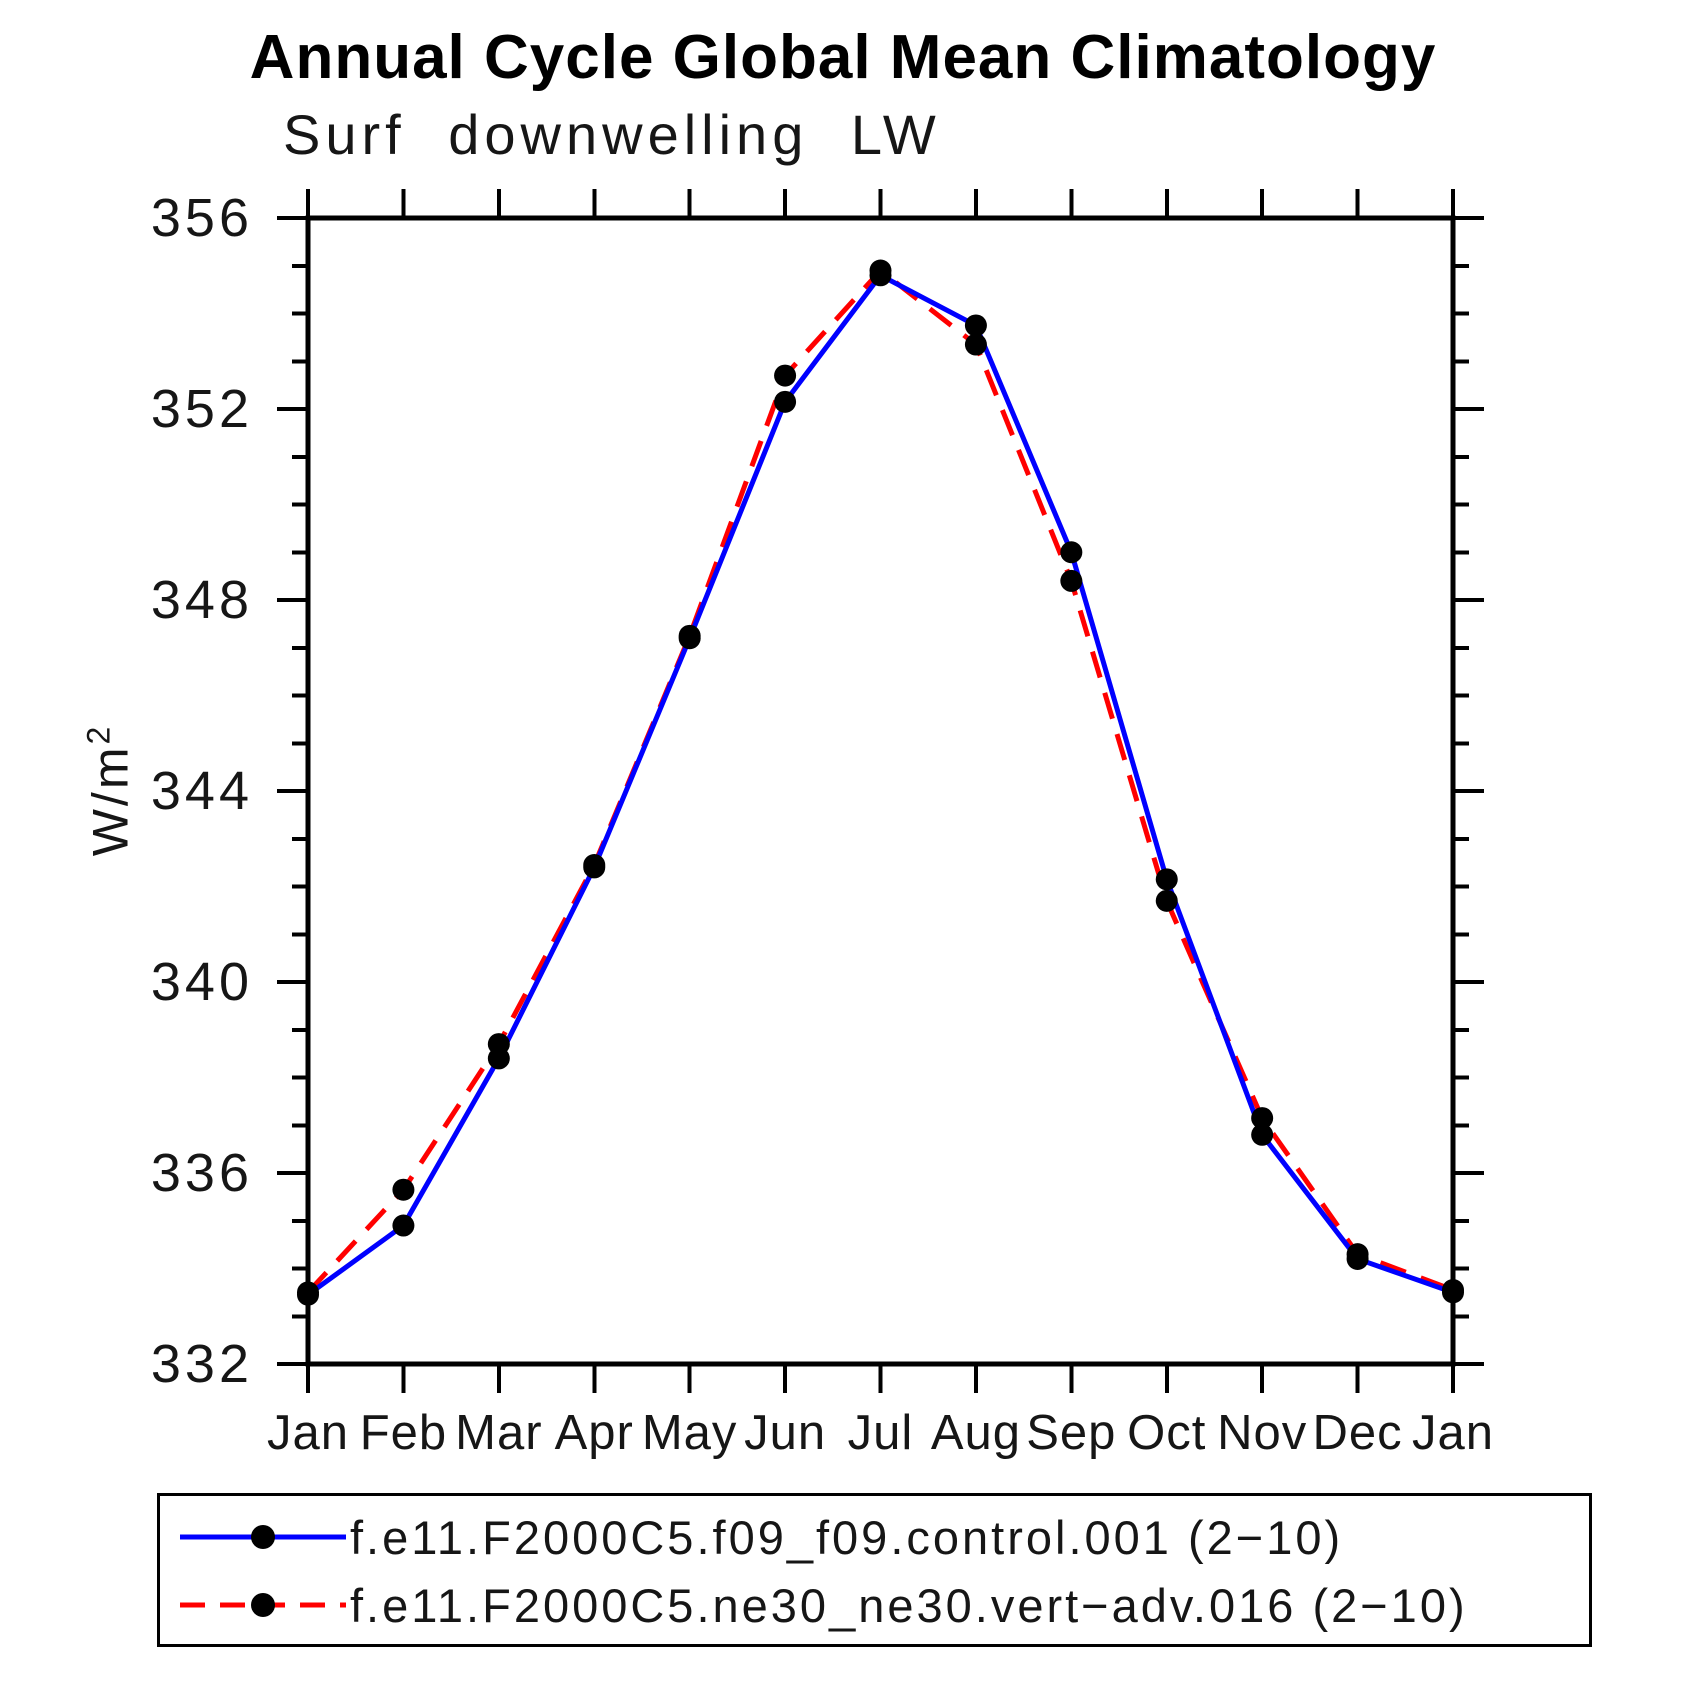  Describe the element at coordinates (612, 134) in the screenshot. I see `chart-subtitle: Surf downwelling LW` at that location.